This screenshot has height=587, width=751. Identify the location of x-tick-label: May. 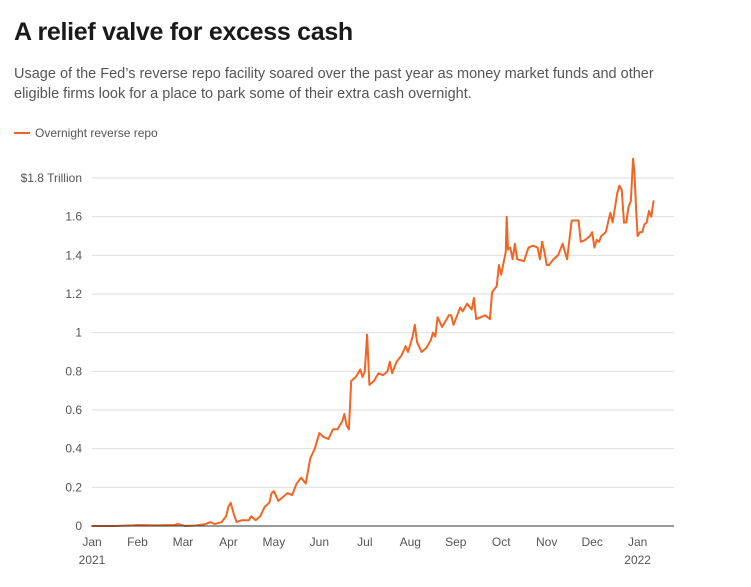
(274, 542).